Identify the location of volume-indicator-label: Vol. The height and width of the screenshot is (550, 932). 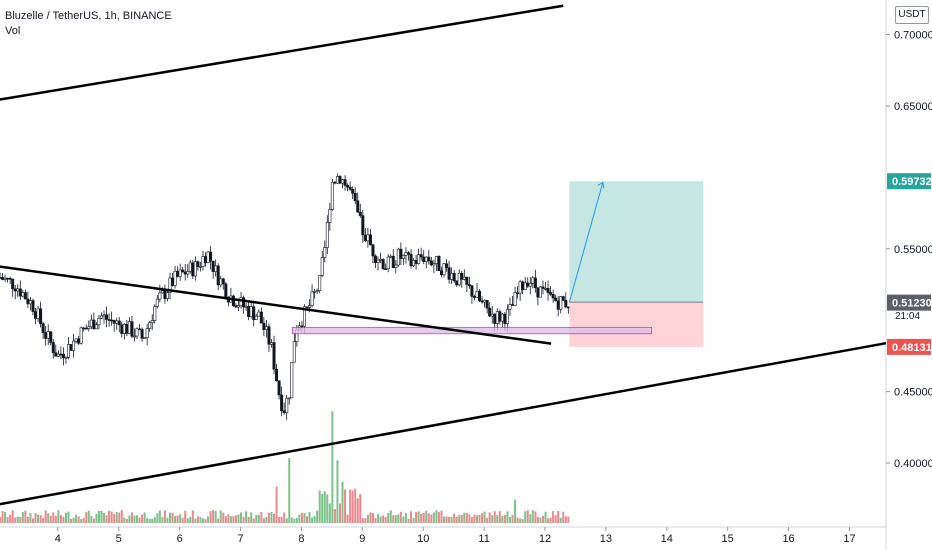
(13, 31).